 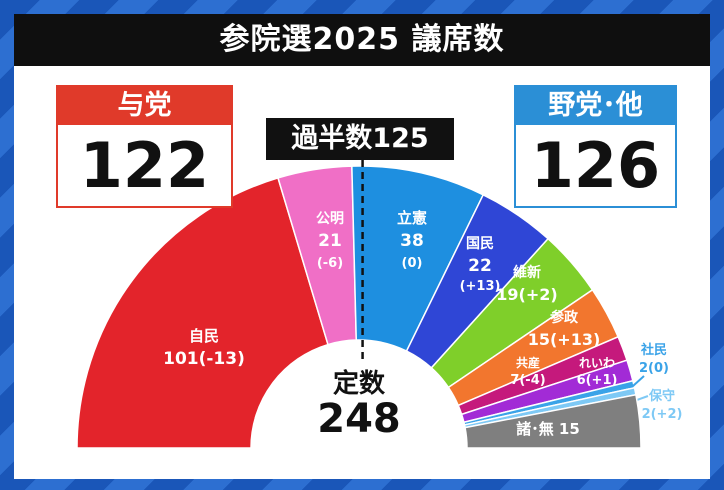 What do you see at coordinates (480, 266) in the screenshot?
I see `segment-seats-dpfp: 22` at bounding box center [480, 266].